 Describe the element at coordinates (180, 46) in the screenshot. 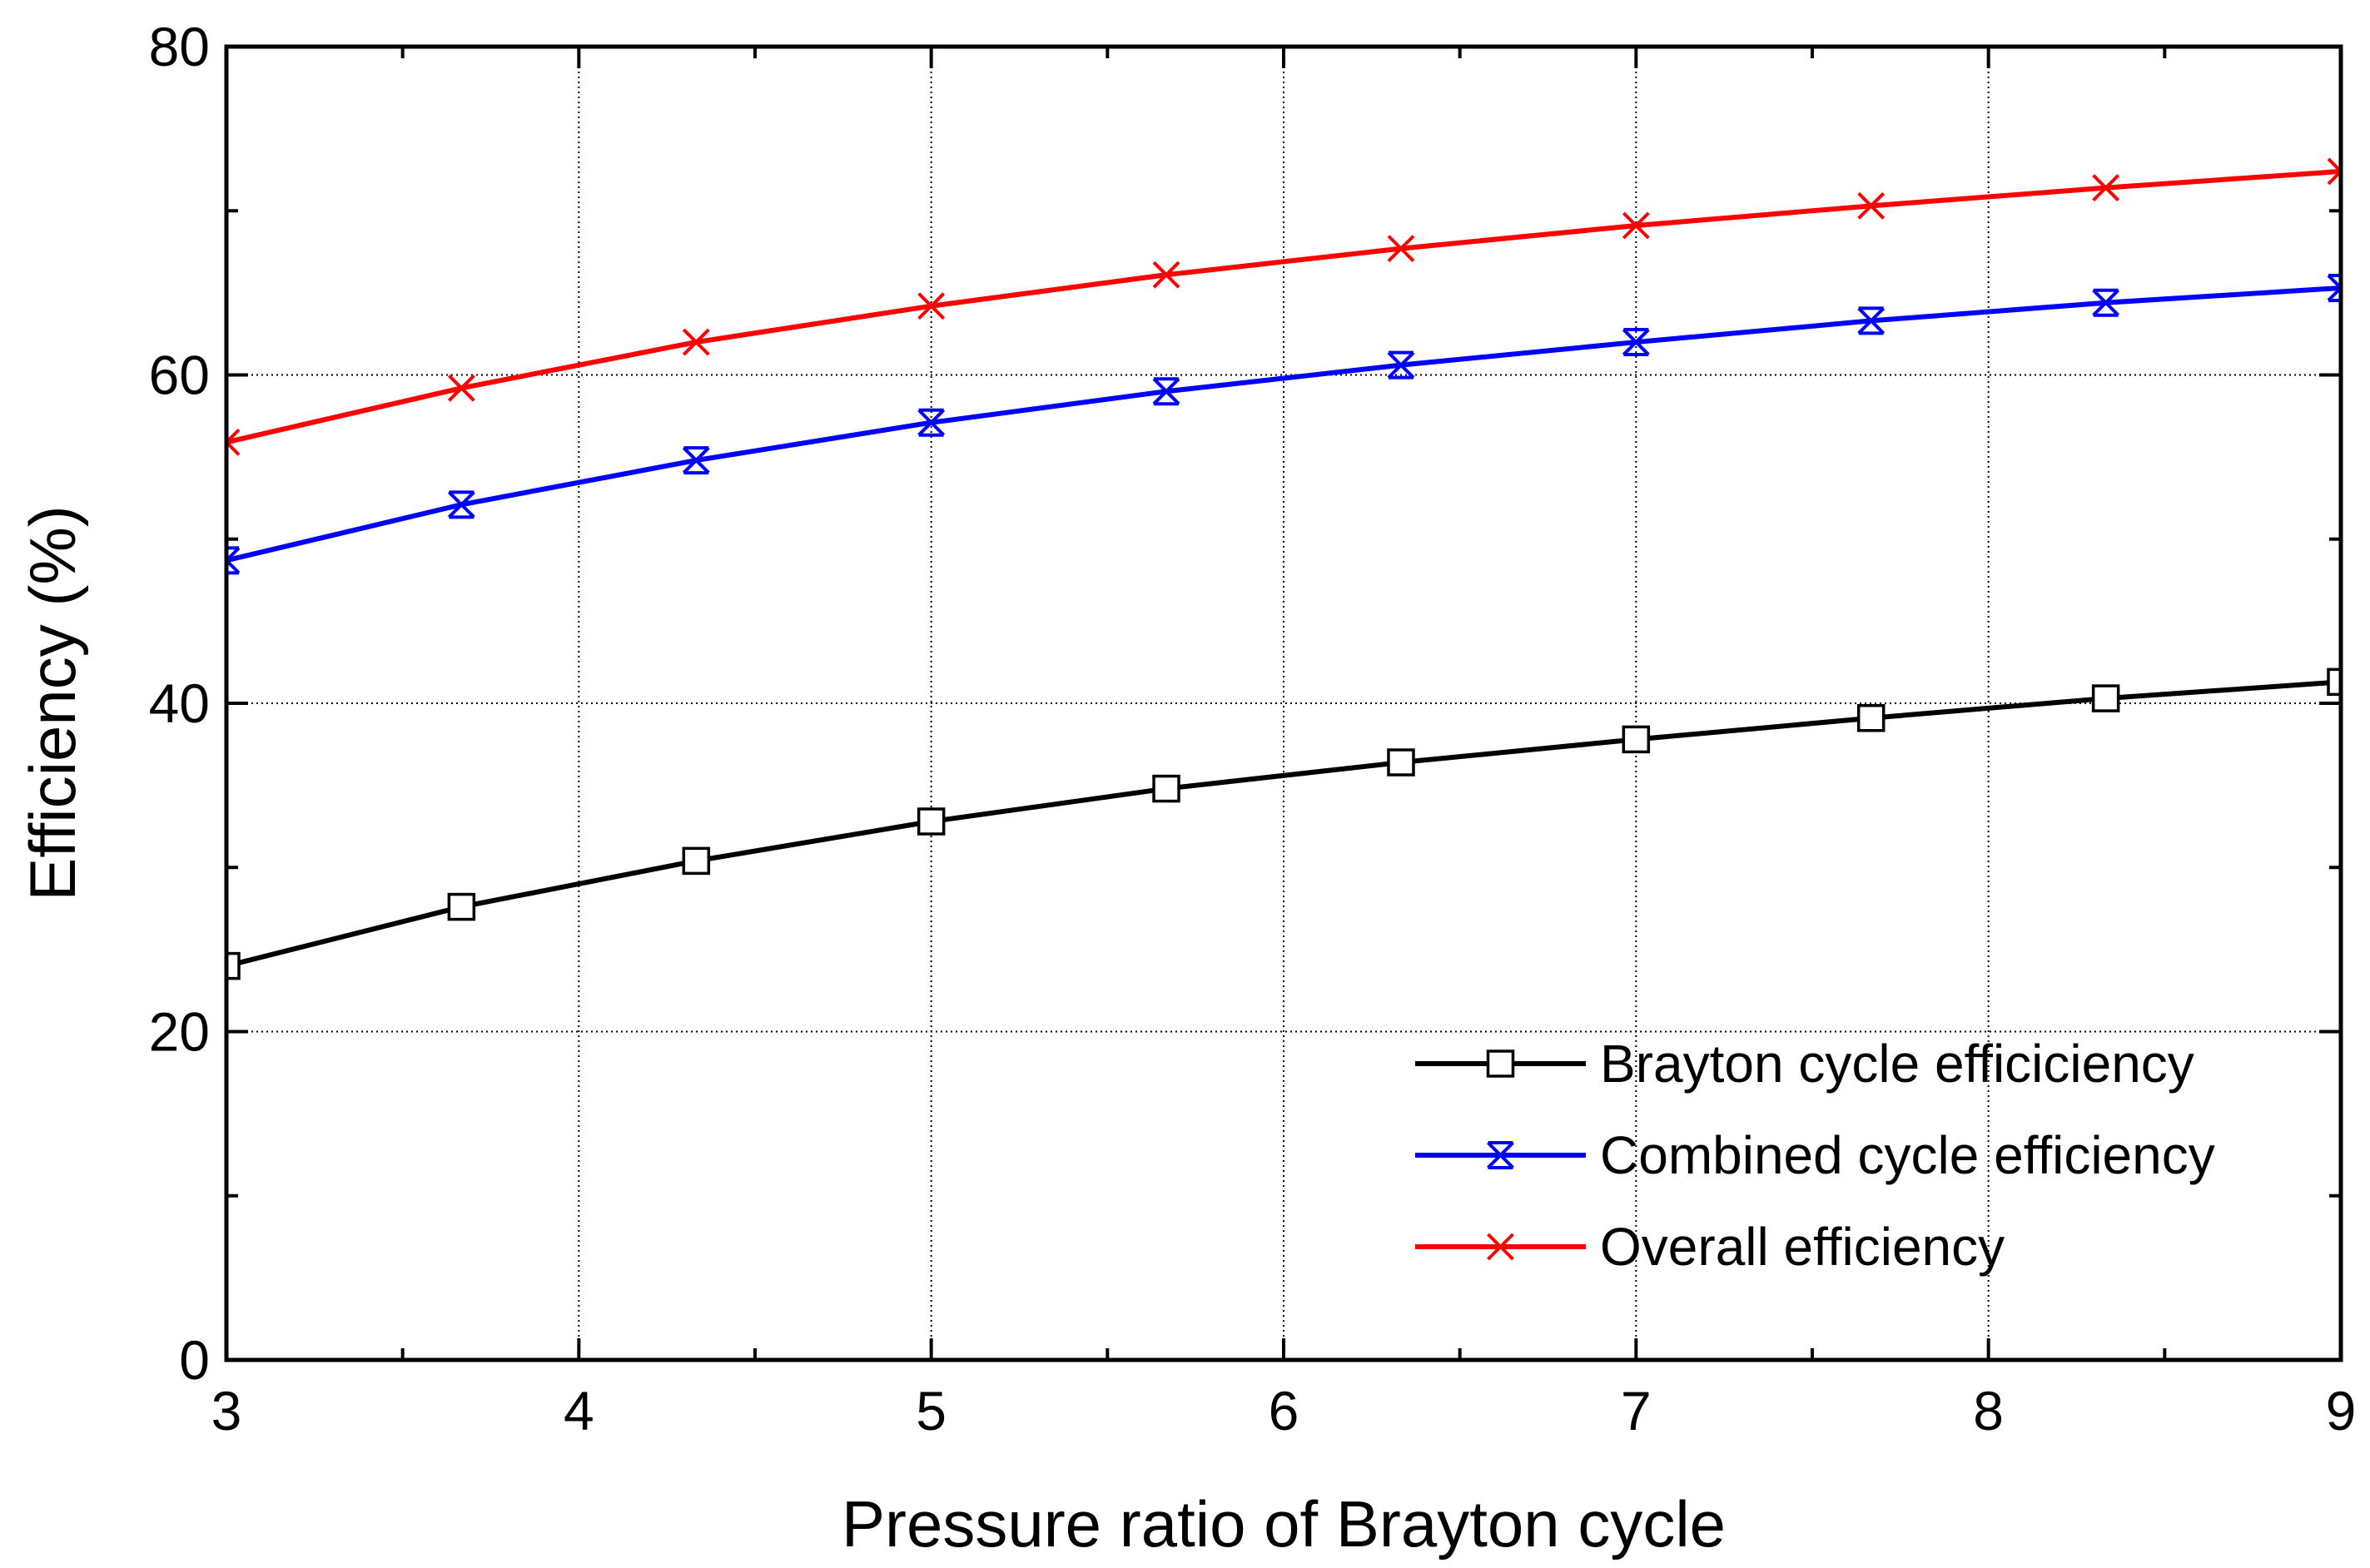

I see `y-tick-label: 80` at that location.